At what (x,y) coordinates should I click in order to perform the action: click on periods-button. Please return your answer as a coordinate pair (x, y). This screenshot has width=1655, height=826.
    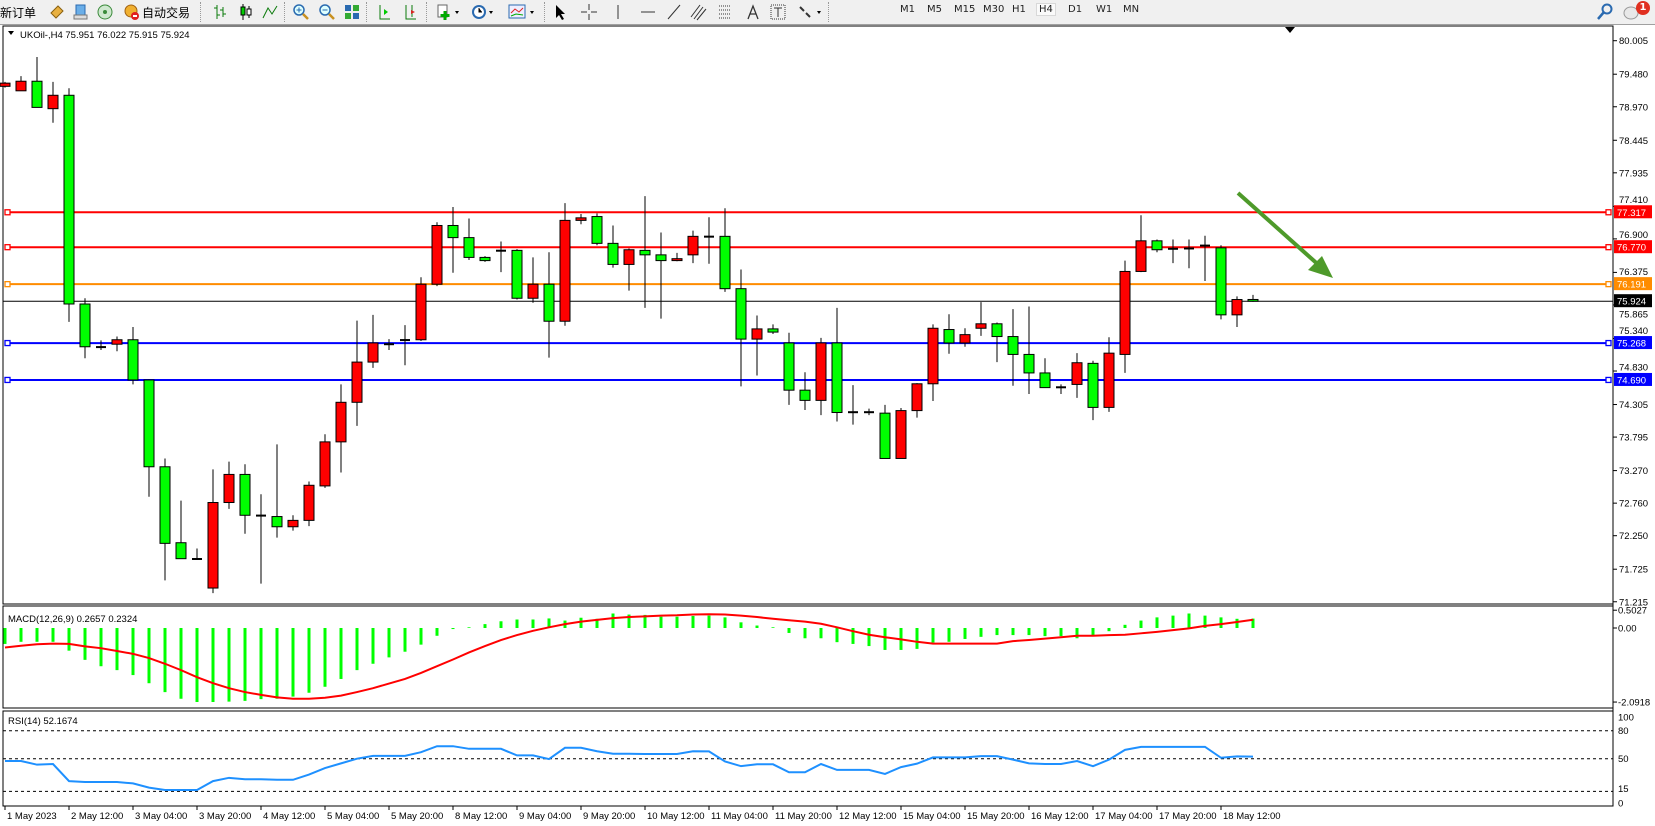
    Looking at the image, I should click on (483, 12).